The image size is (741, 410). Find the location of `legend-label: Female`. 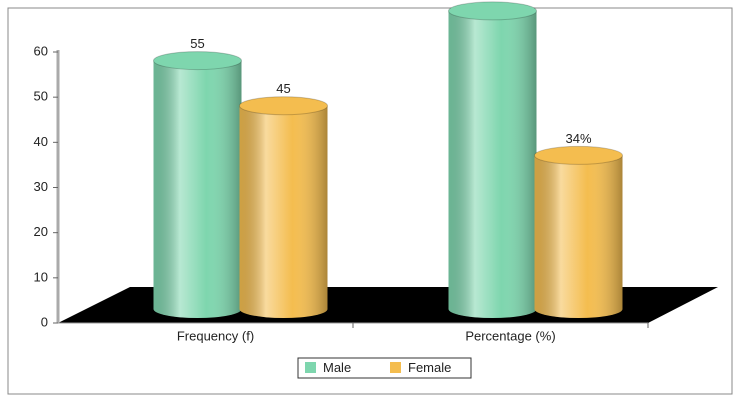

legend-label: Female is located at coordinates (429, 367).